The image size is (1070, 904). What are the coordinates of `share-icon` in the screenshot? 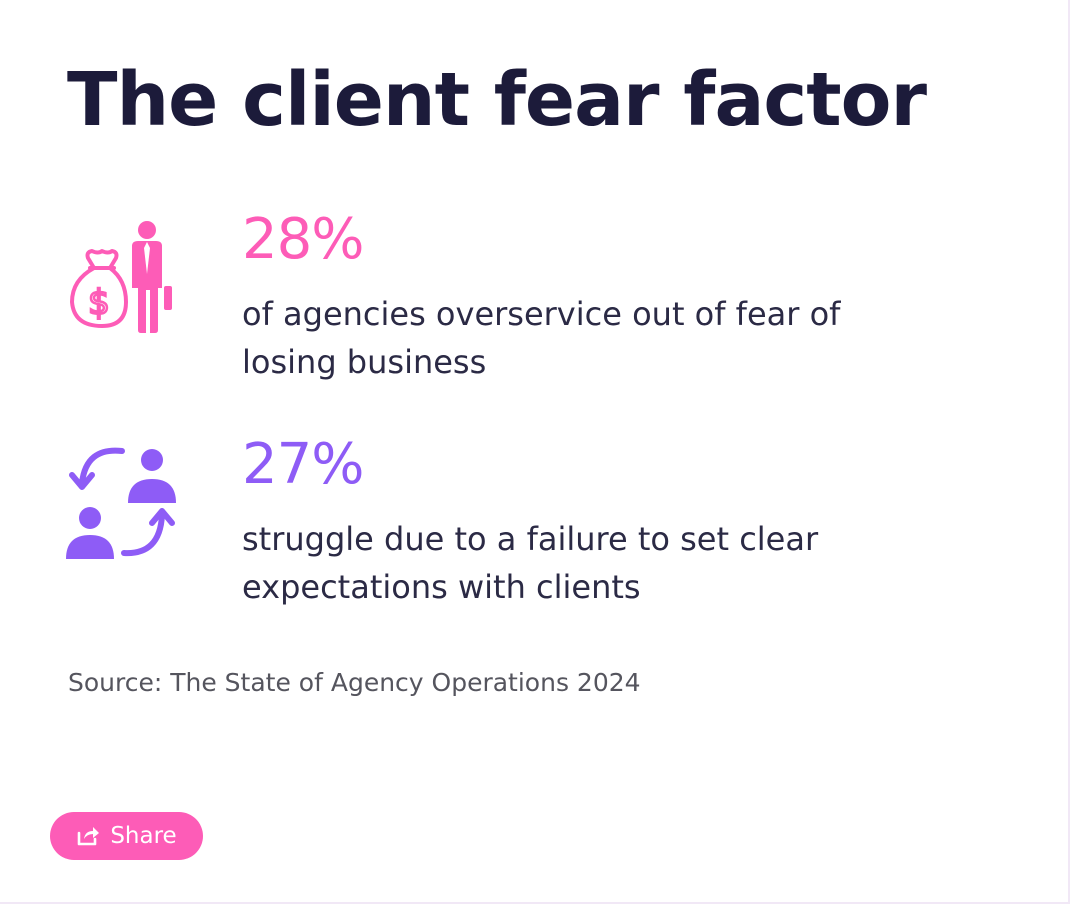 It's located at (88, 836).